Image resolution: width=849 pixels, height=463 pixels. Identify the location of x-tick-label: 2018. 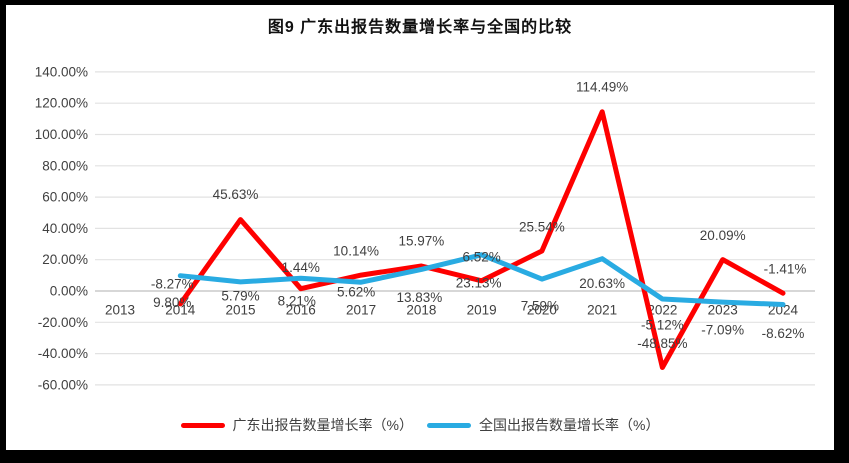
(421, 310).